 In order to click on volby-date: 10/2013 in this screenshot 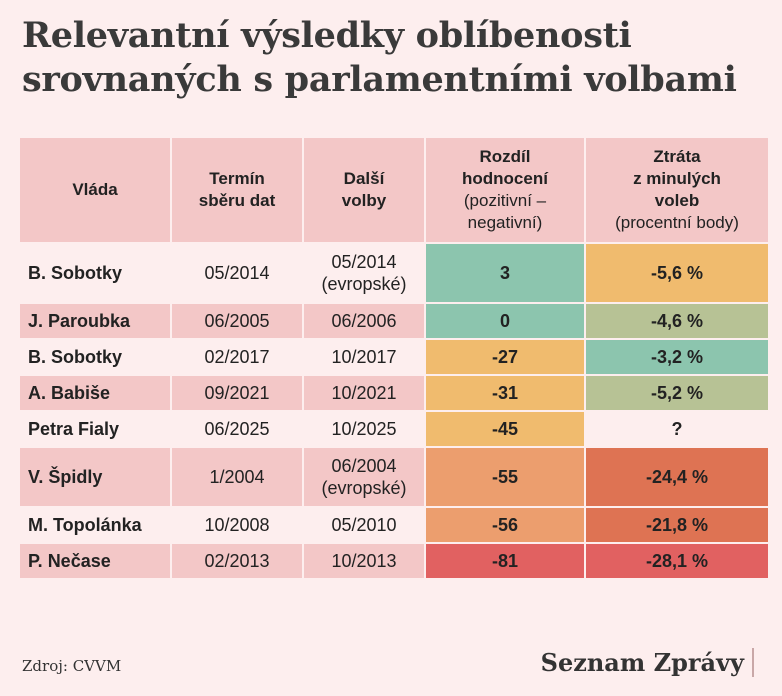, I will do `click(364, 561)`.